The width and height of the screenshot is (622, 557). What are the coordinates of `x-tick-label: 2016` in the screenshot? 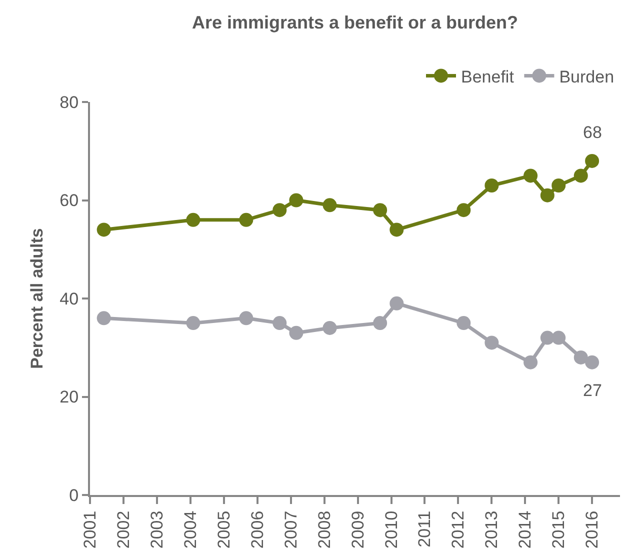 It's located at (592, 529).